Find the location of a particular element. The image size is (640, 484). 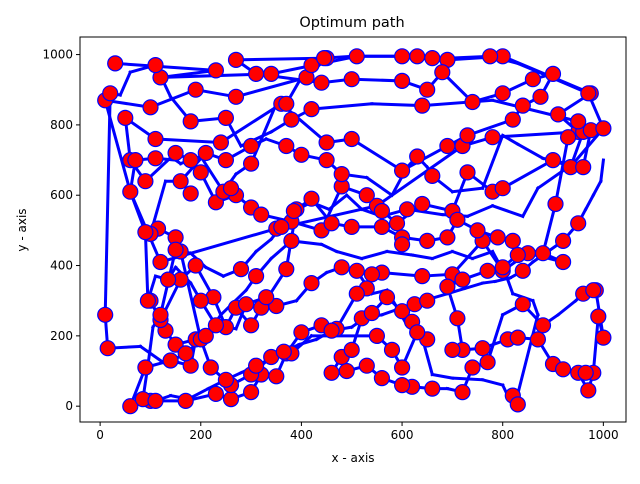

x-tick-label: 0 is located at coordinates (100, 435).